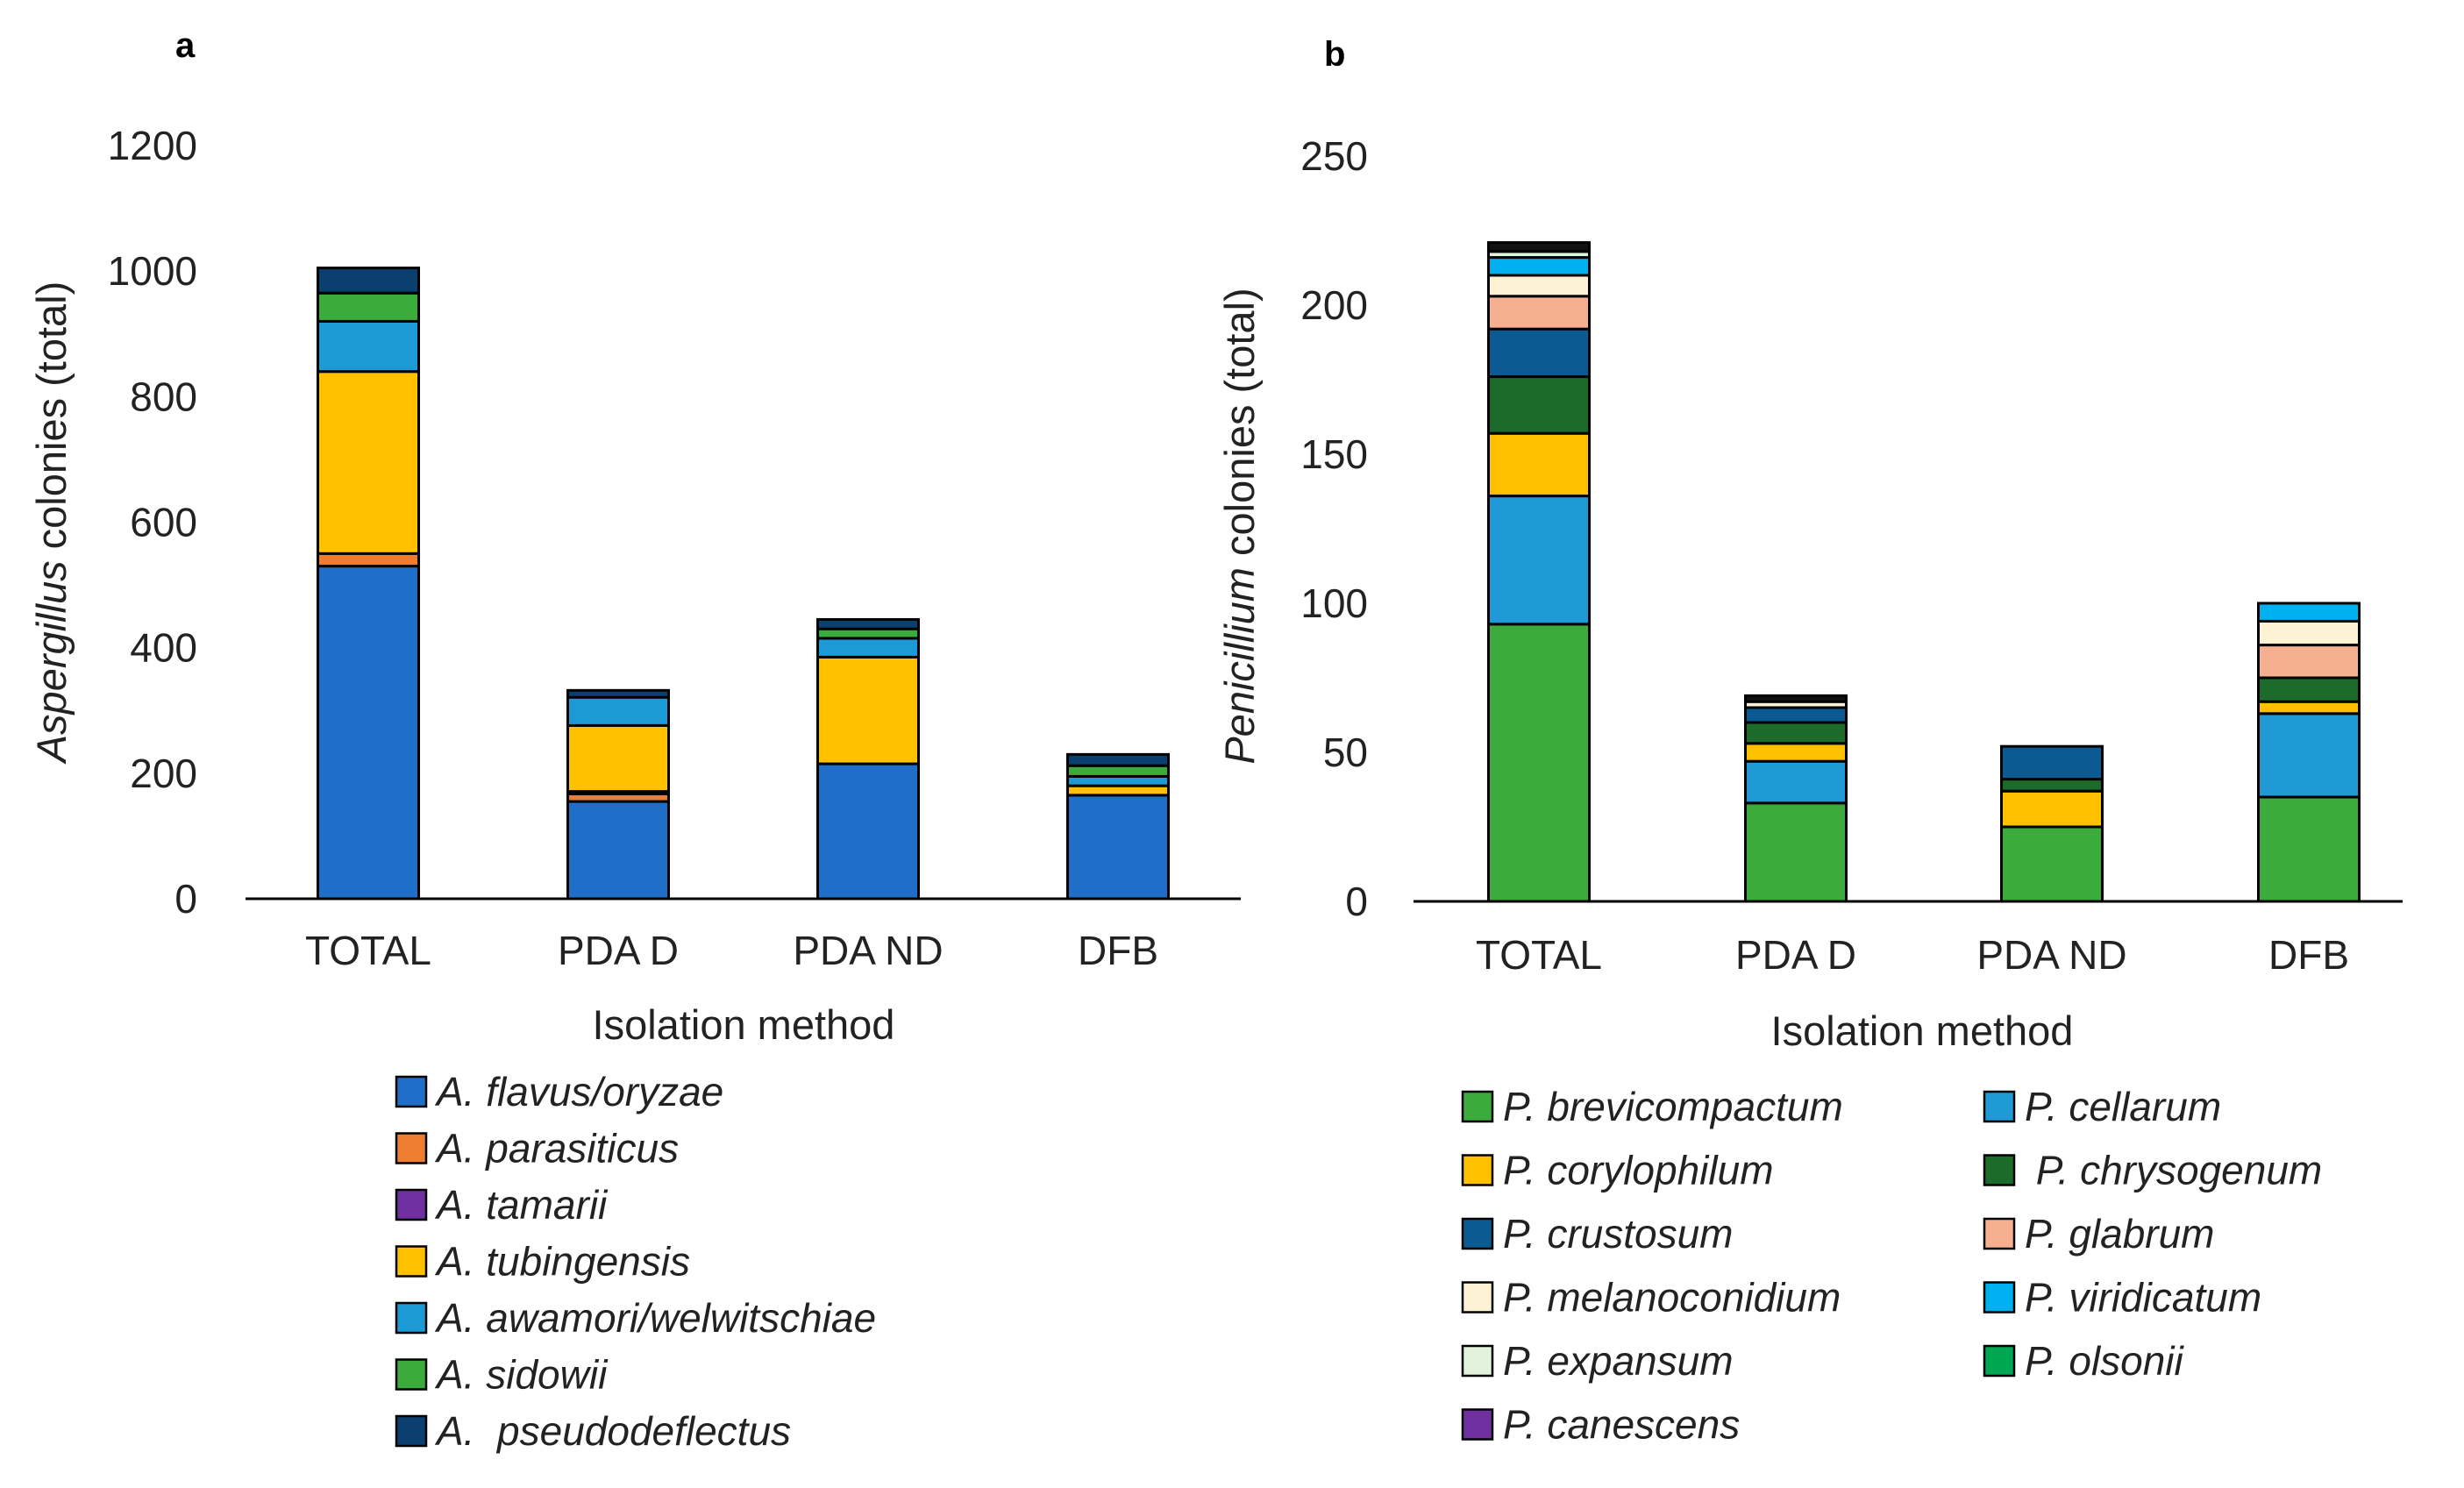 The height and width of the screenshot is (1488, 2464). Describe the element at coordinates (521, 1375) in the screenshot. I see `legend-label-a: A. sidowii` at that location.